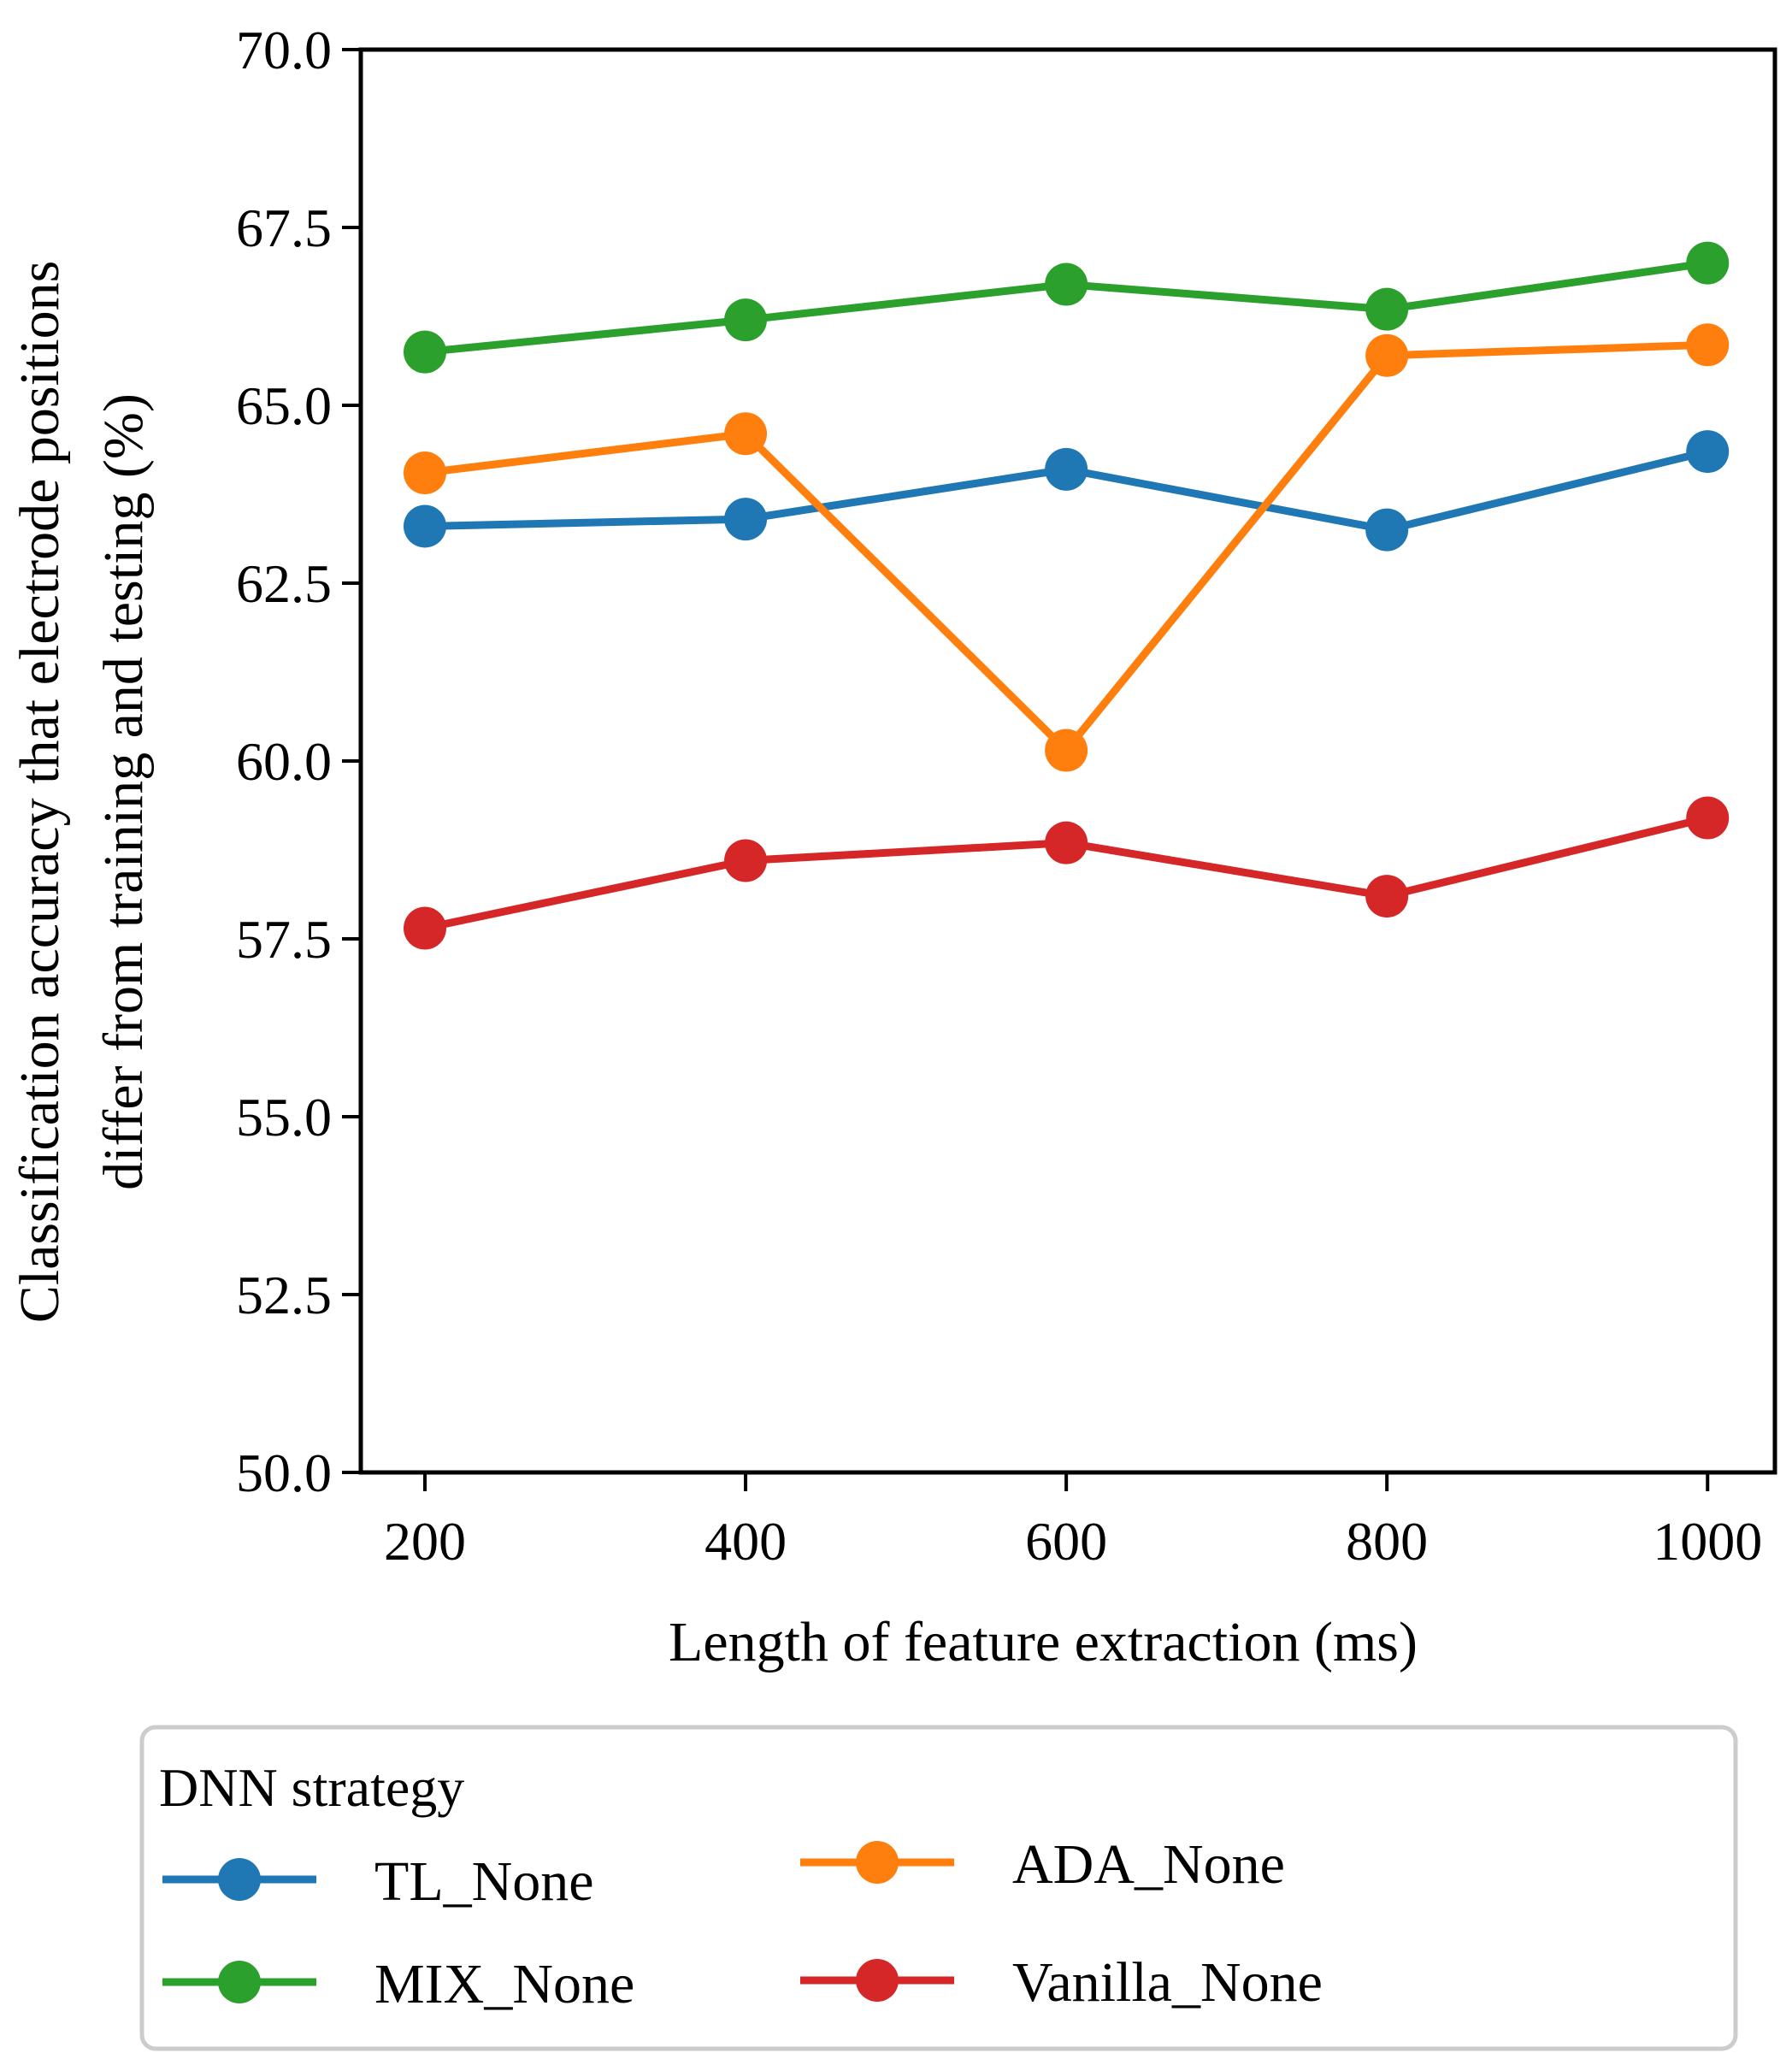 The height and width of the screenshot is (2059, 1792). Describe the element at coordinates (742, 1924) in the screenshot. I see `legend-entries: TL_None MIX_None ADA_None Vanilla_None` at that location.